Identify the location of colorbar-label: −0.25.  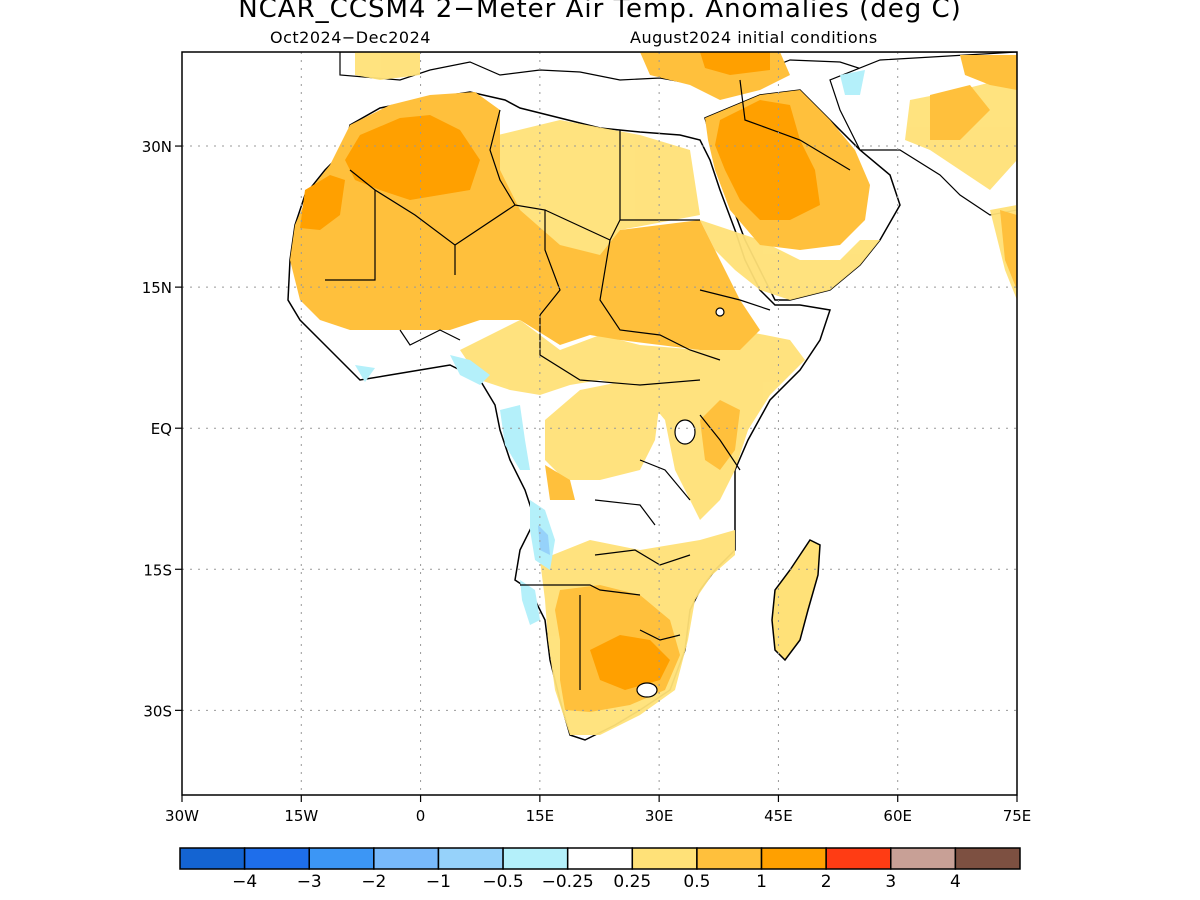
(568, 882).